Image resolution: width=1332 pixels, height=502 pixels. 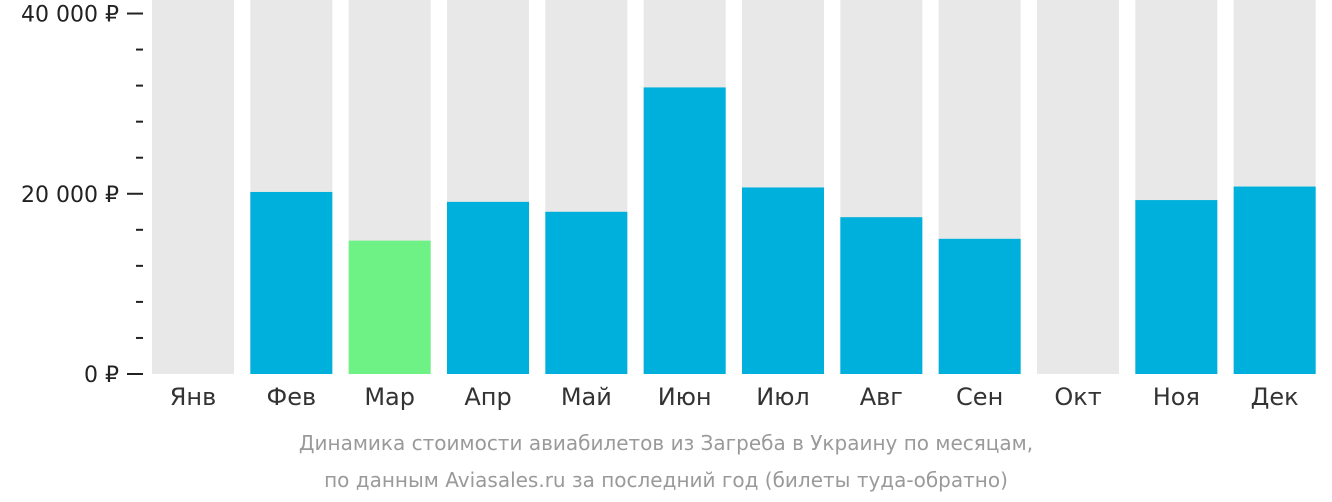 What do you see at coordinates (1275, 397) in the screenshot?
I see `x-tick-label-11: Дек` at bounding box center [1275, 397].